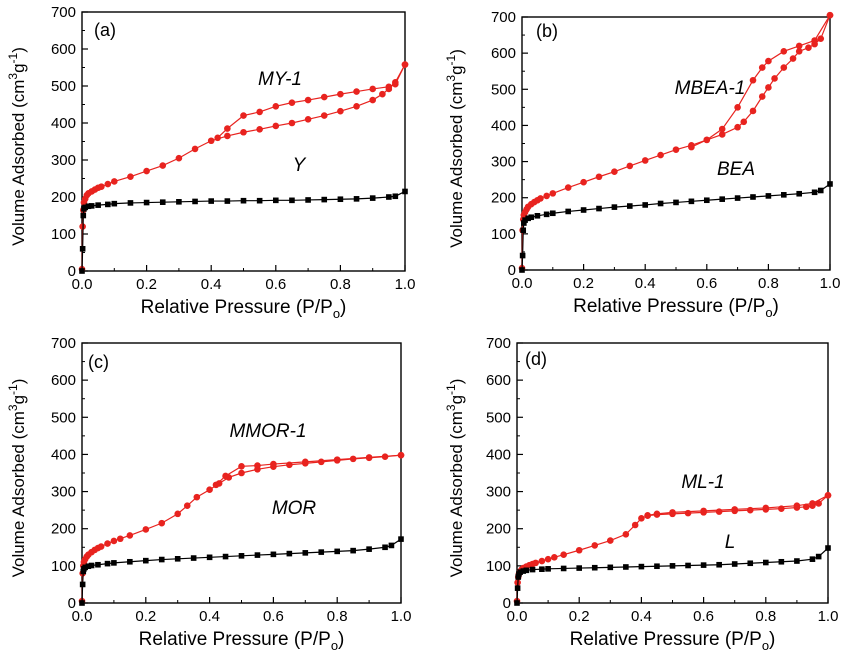 This screenshot has width=850, height=654. What do you see at coordinates (706, 283) in the screenshot?
I see `x-tick-label: 0.6` at bounding box center [706, 283].